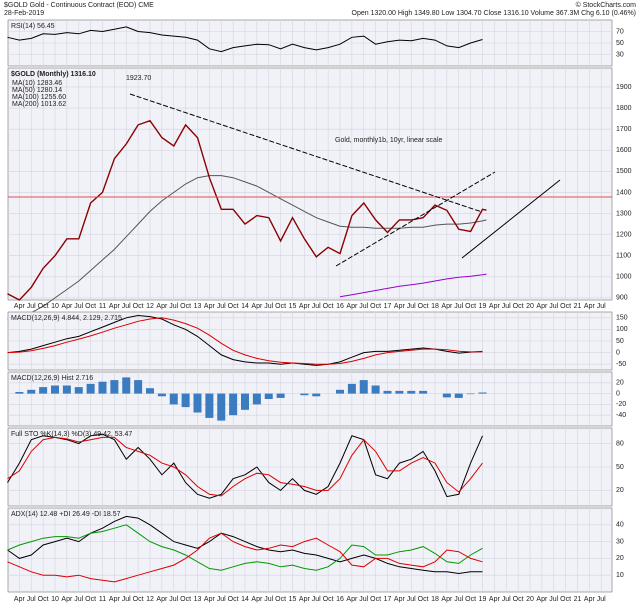  What do you see at coordinates (55, 599) in the screenshot?
I see `x-tick-label: 10` at bounding box center [55, 599].